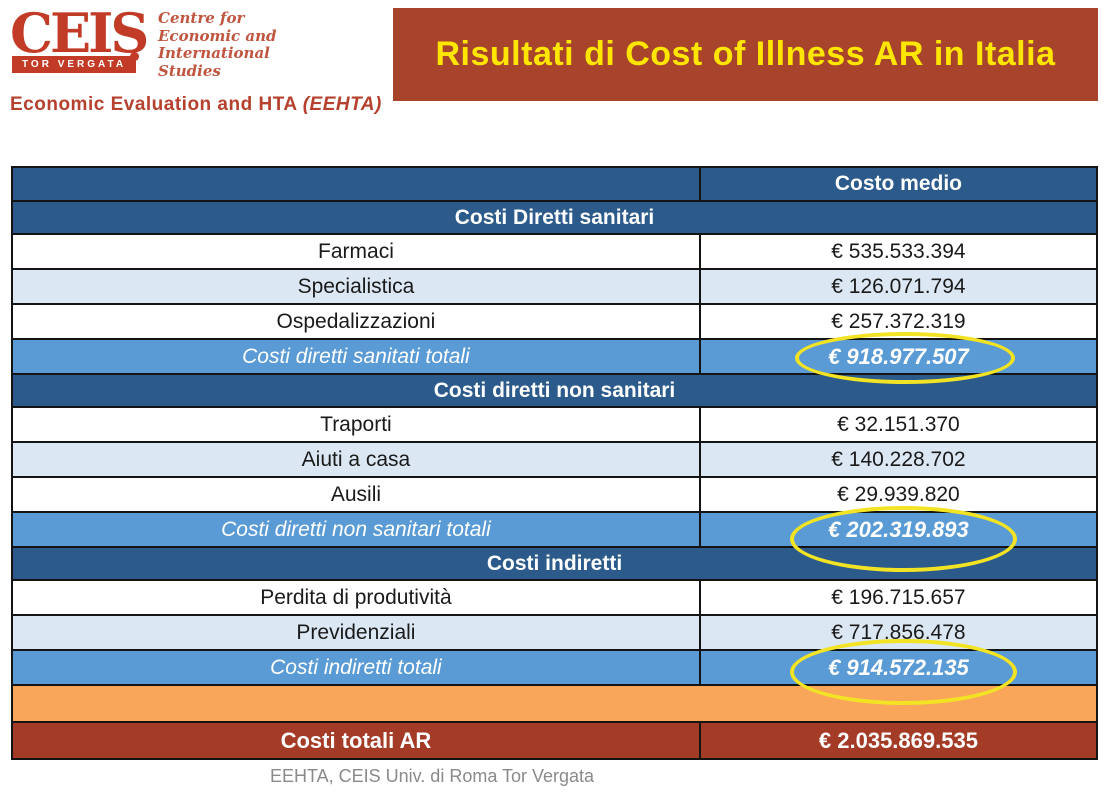 This screenshot has width=1109, height=797. What do you see at coordinates (79, 33) in the screenshot?
I see `ceis-wordmark: CEIS` at bounding box center [79, 33].